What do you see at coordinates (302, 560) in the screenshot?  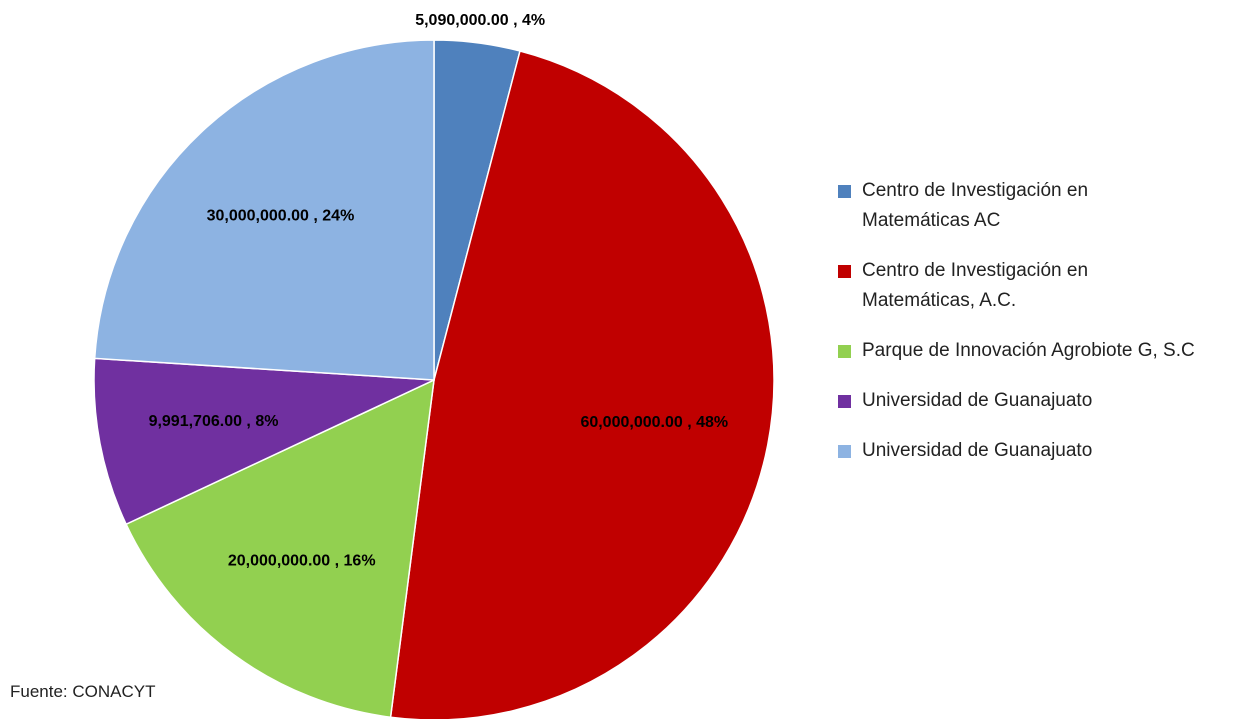 I see `data-label: 20,000,000.00 , 16%` at bounding box center [302, 560].